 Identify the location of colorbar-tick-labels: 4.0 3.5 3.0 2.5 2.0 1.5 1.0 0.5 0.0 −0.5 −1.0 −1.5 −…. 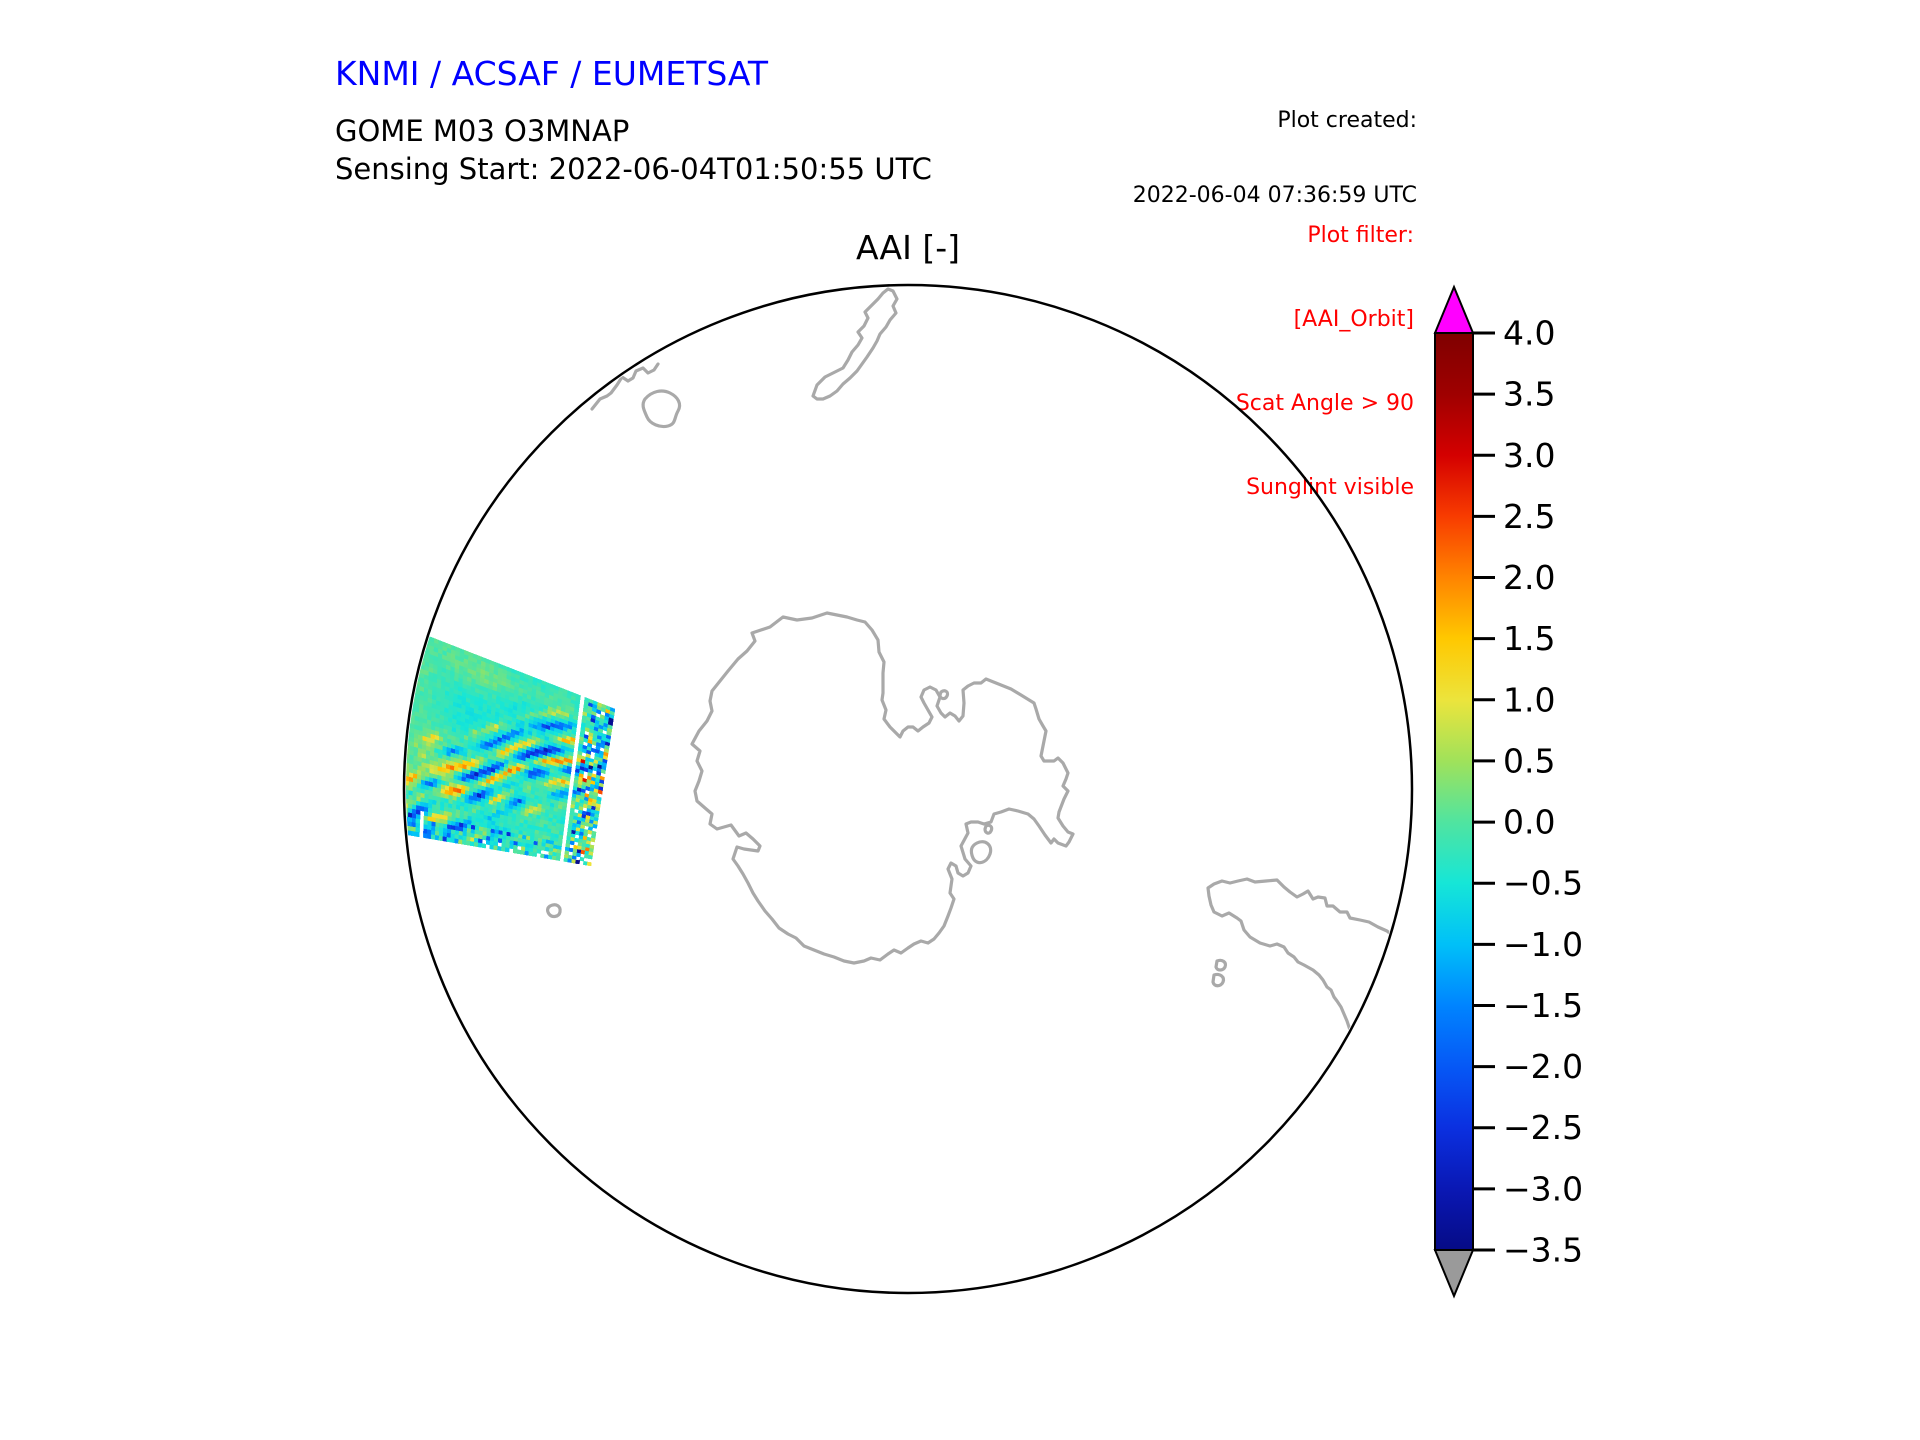
(1543, 792).